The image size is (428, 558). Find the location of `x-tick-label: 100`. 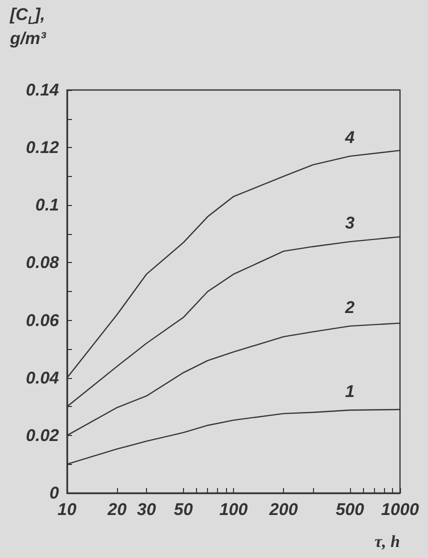

x-tick-label: 100 is located at coordinates (233, 509).